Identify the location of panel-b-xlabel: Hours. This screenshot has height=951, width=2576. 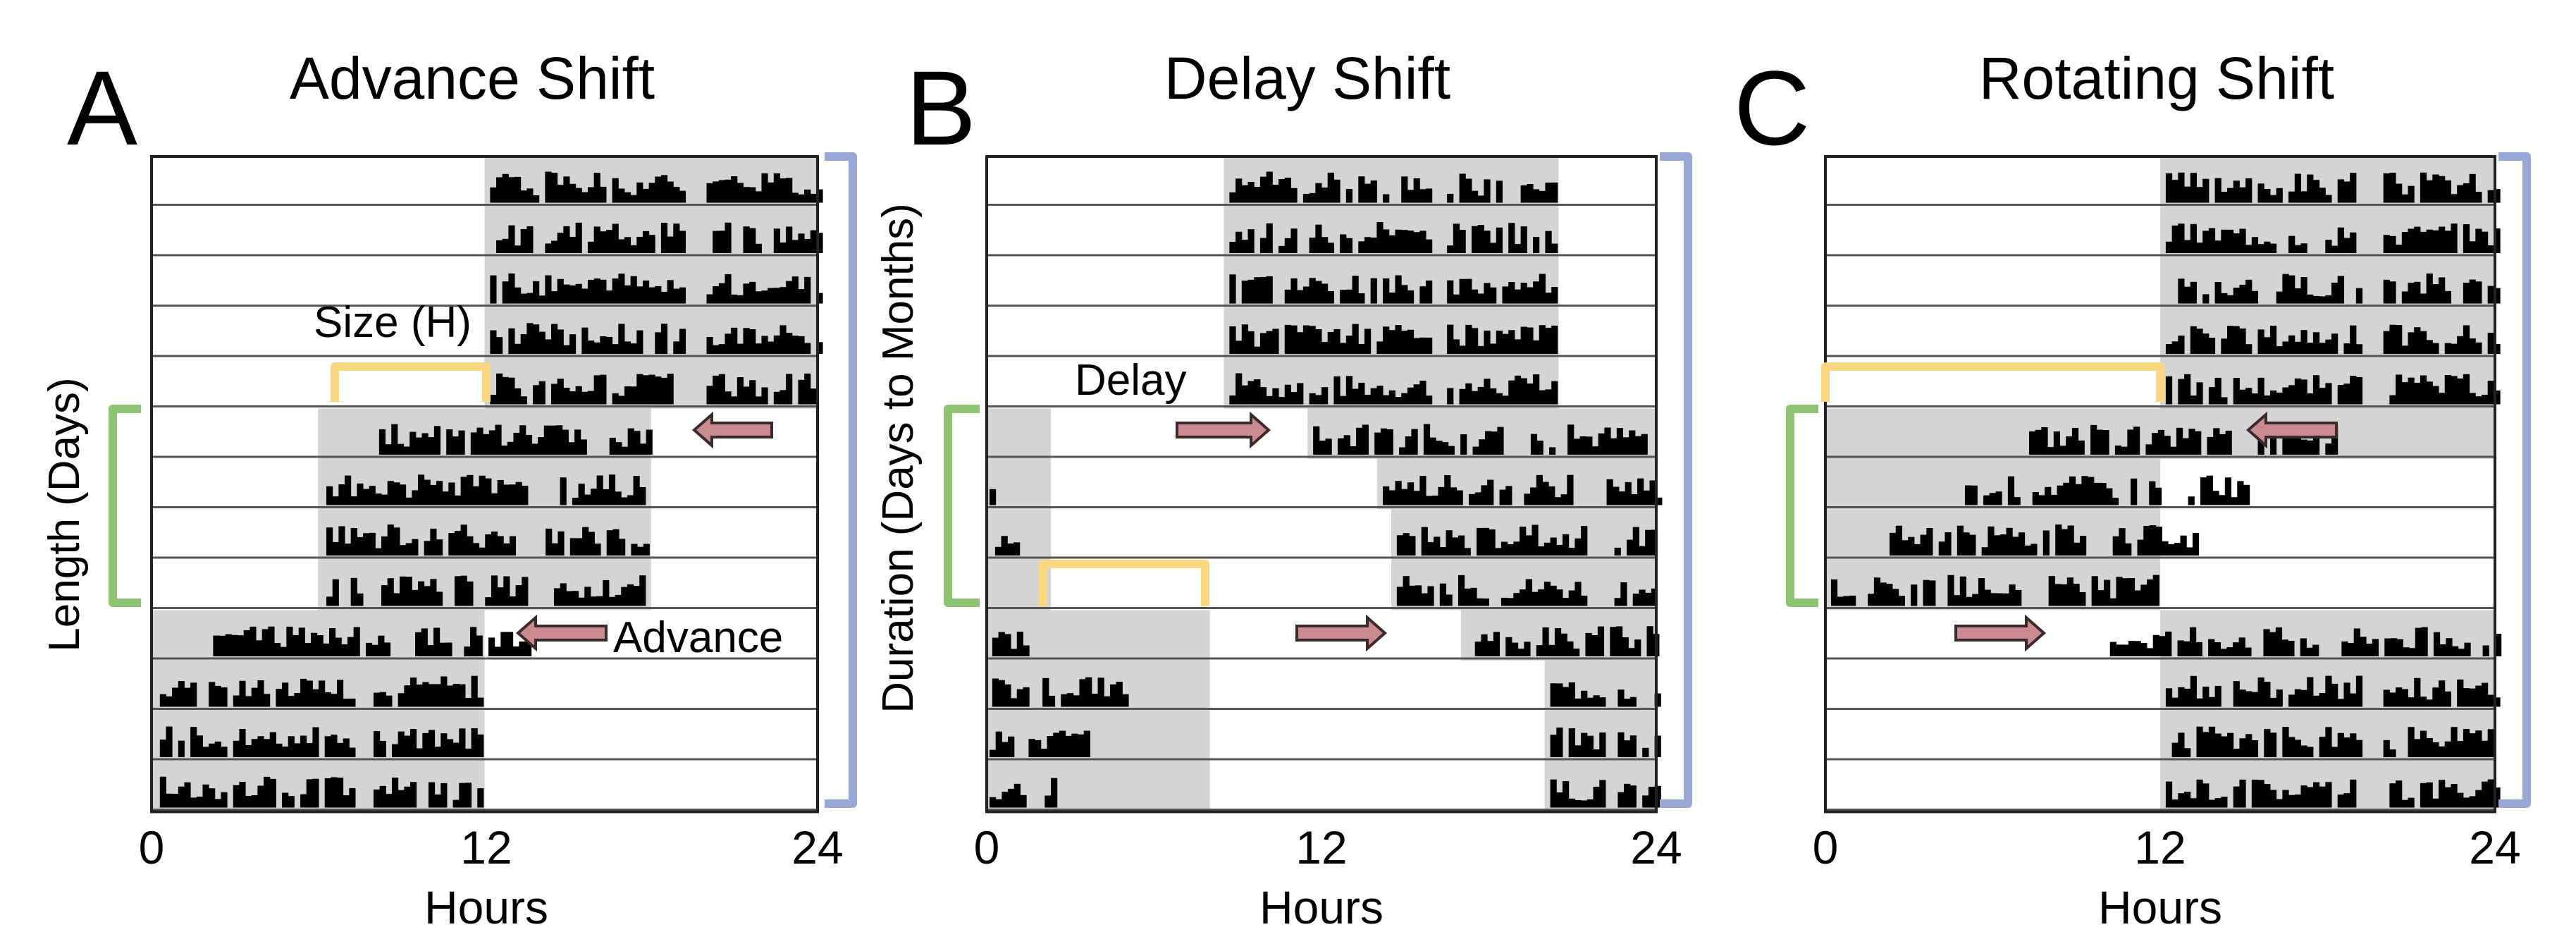
(1321, 907).